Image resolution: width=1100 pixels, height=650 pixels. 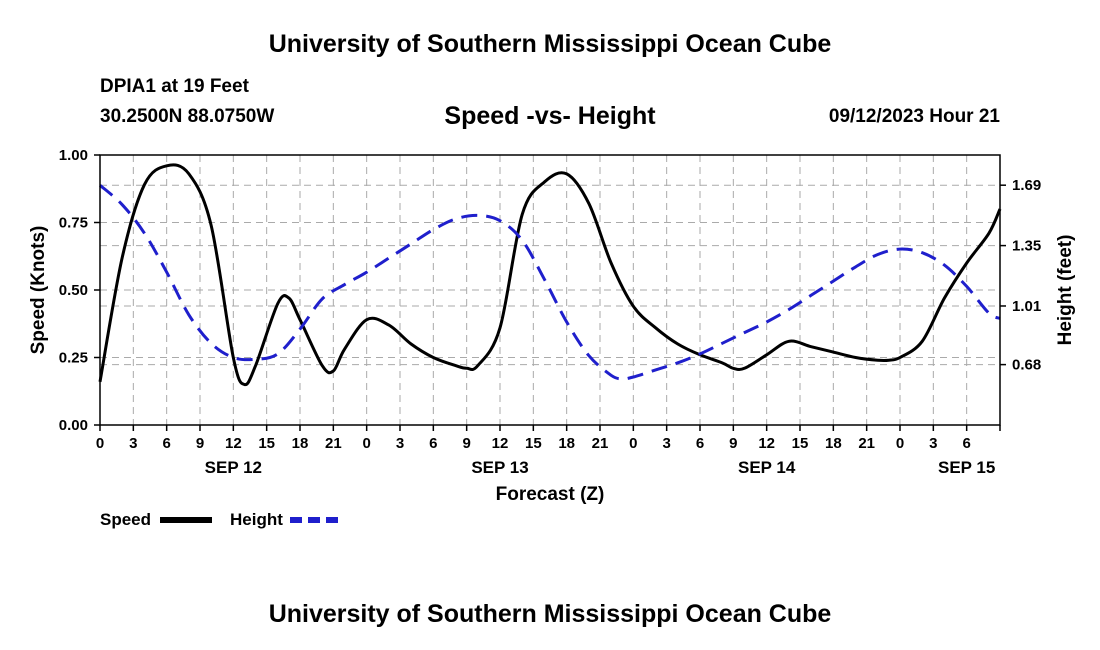 What do you see at coordinates (1026, 365) in the screenshot?
I see `y2-tick-label: 0.68` at bounding box center [1026, 365].